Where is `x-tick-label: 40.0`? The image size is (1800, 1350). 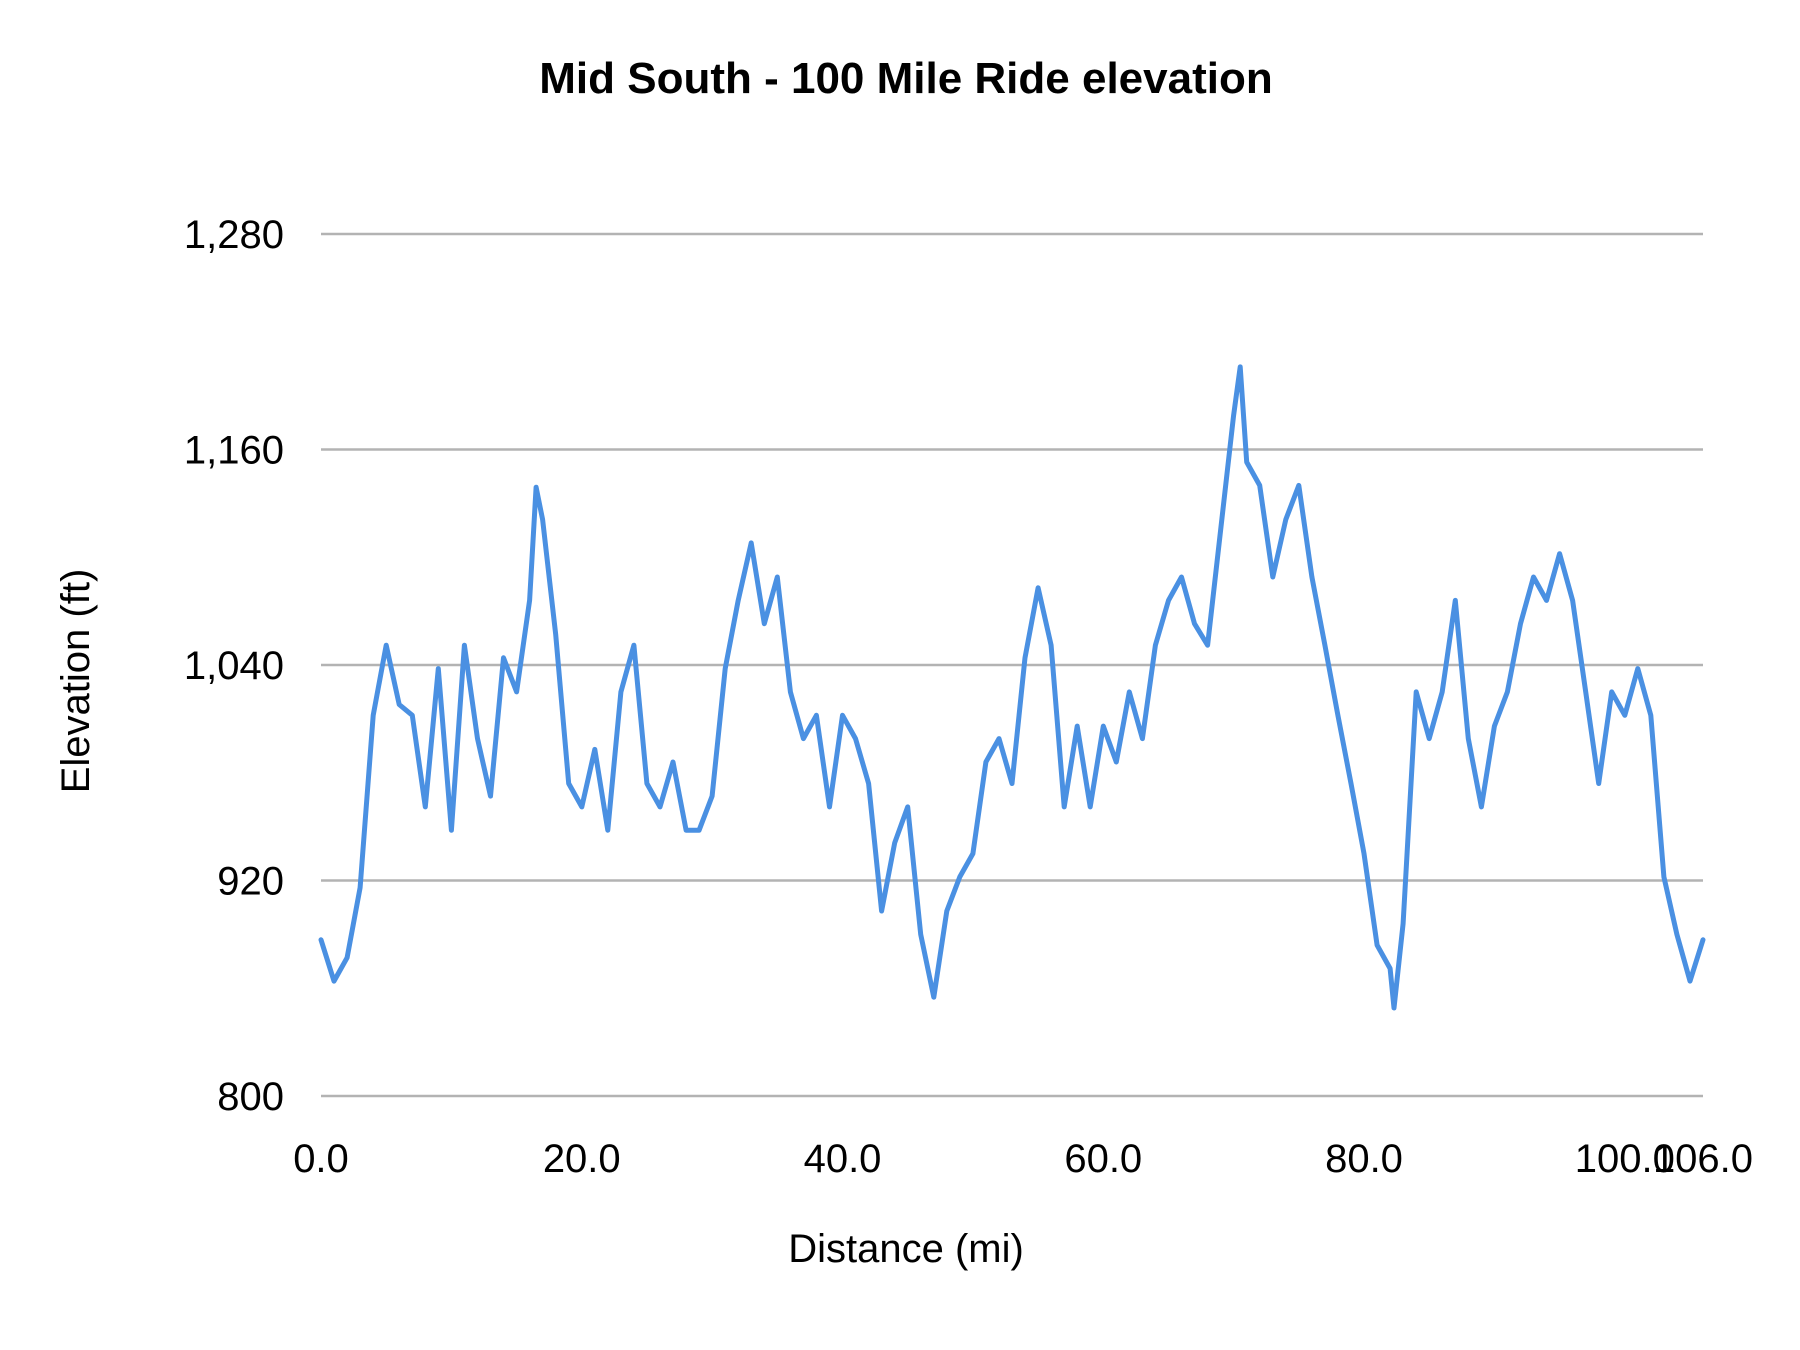 x-tick-label: 40.0 is located at coordinates (843, 1159).